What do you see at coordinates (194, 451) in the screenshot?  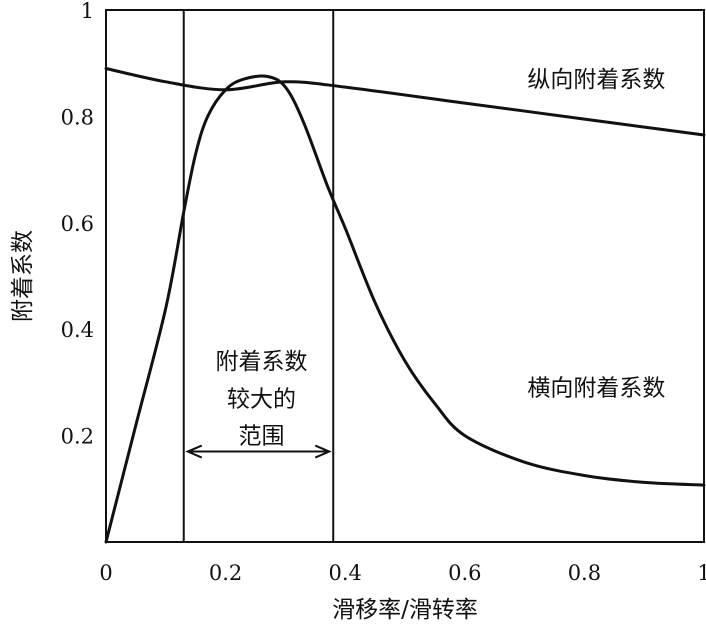 I see `range-arrow-left-head` at bounding box center [194, 451].